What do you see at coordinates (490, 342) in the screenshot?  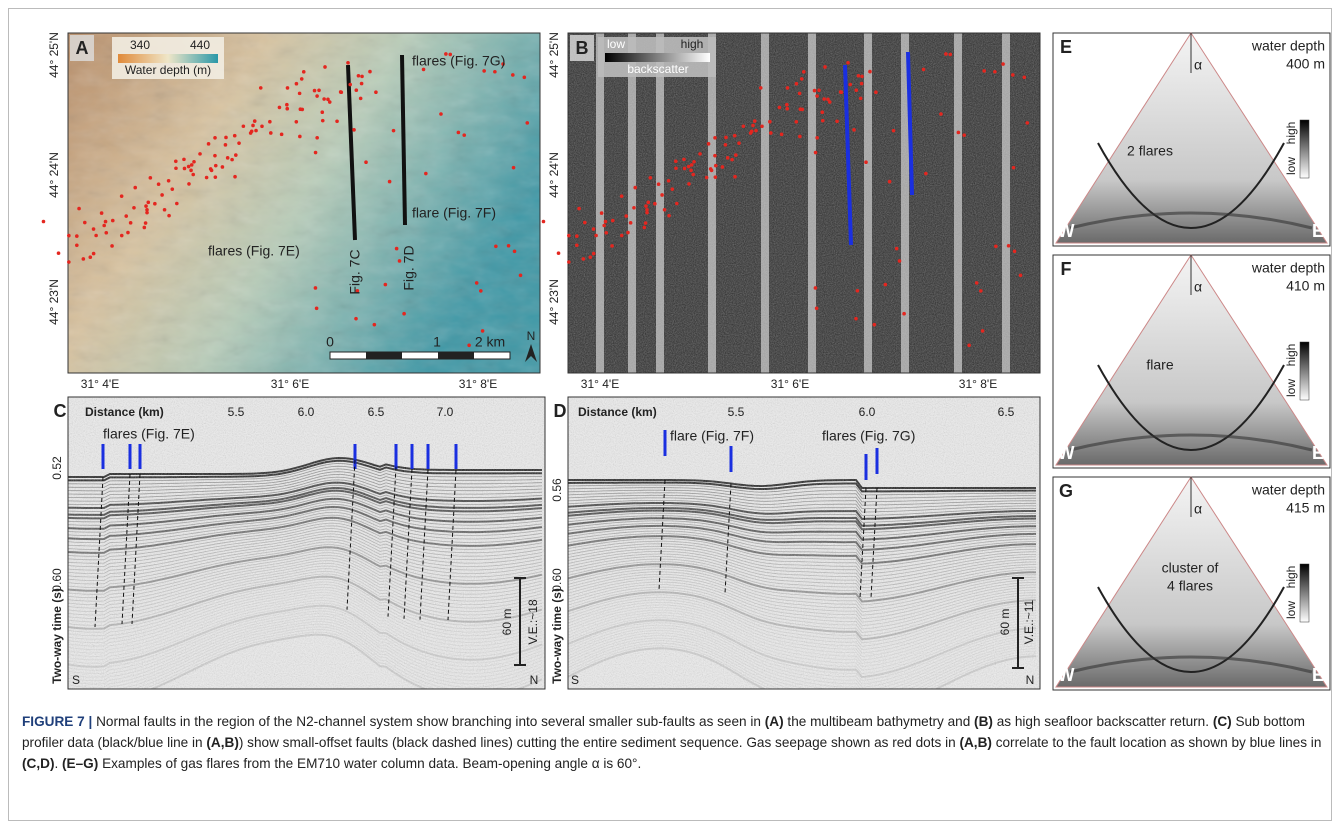 I see `label: 2 km` at bounding box center [490, 342].